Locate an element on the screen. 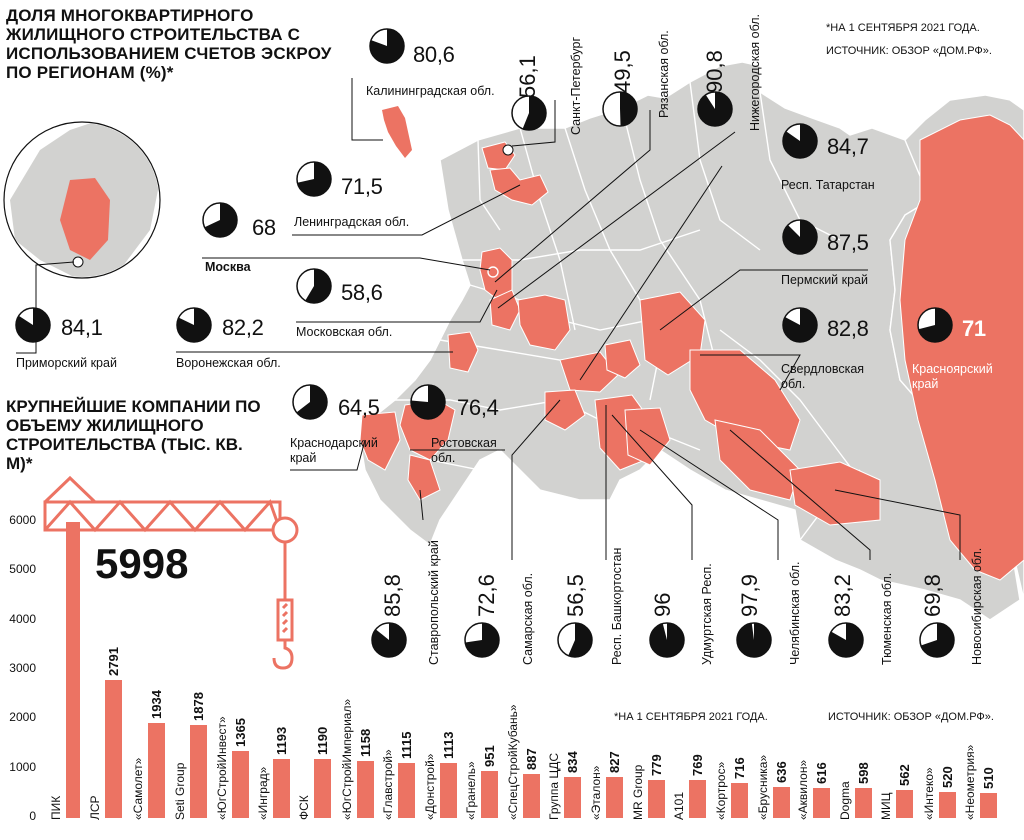 This screenshot has width=1024, height=840. region-voronezh is located at coordinates (463, 352).